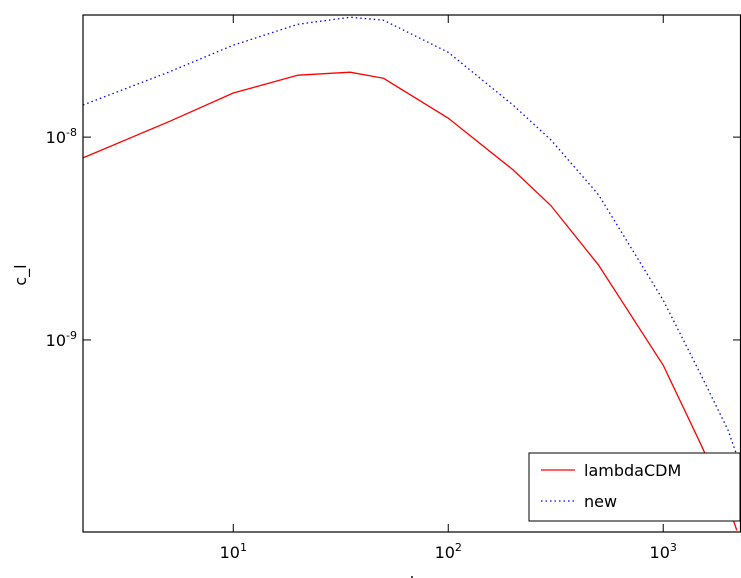  What do you see at coordinates (412, 575) in the screenshot?
I see `x-axis-label: l` at bounding box center [412, 575].